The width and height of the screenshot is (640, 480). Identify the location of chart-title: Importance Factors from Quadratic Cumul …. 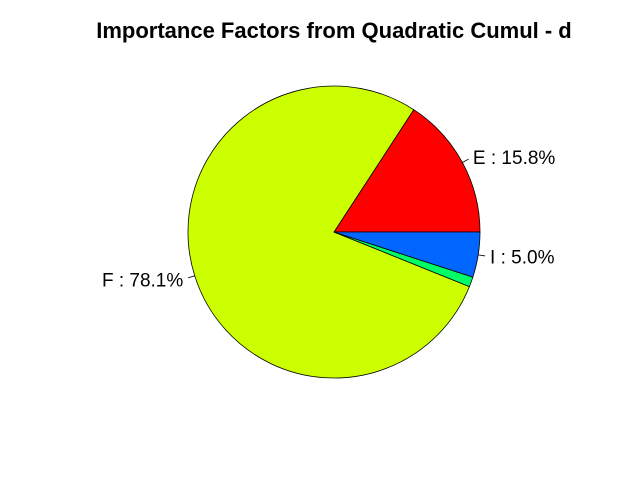
(334, 30).